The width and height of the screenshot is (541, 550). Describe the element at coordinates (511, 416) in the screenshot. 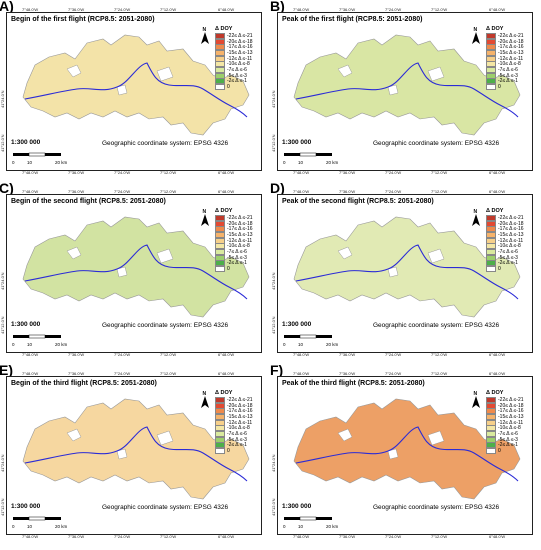

I see `legend-label: -15≤ Δ ≤-13` at that location.